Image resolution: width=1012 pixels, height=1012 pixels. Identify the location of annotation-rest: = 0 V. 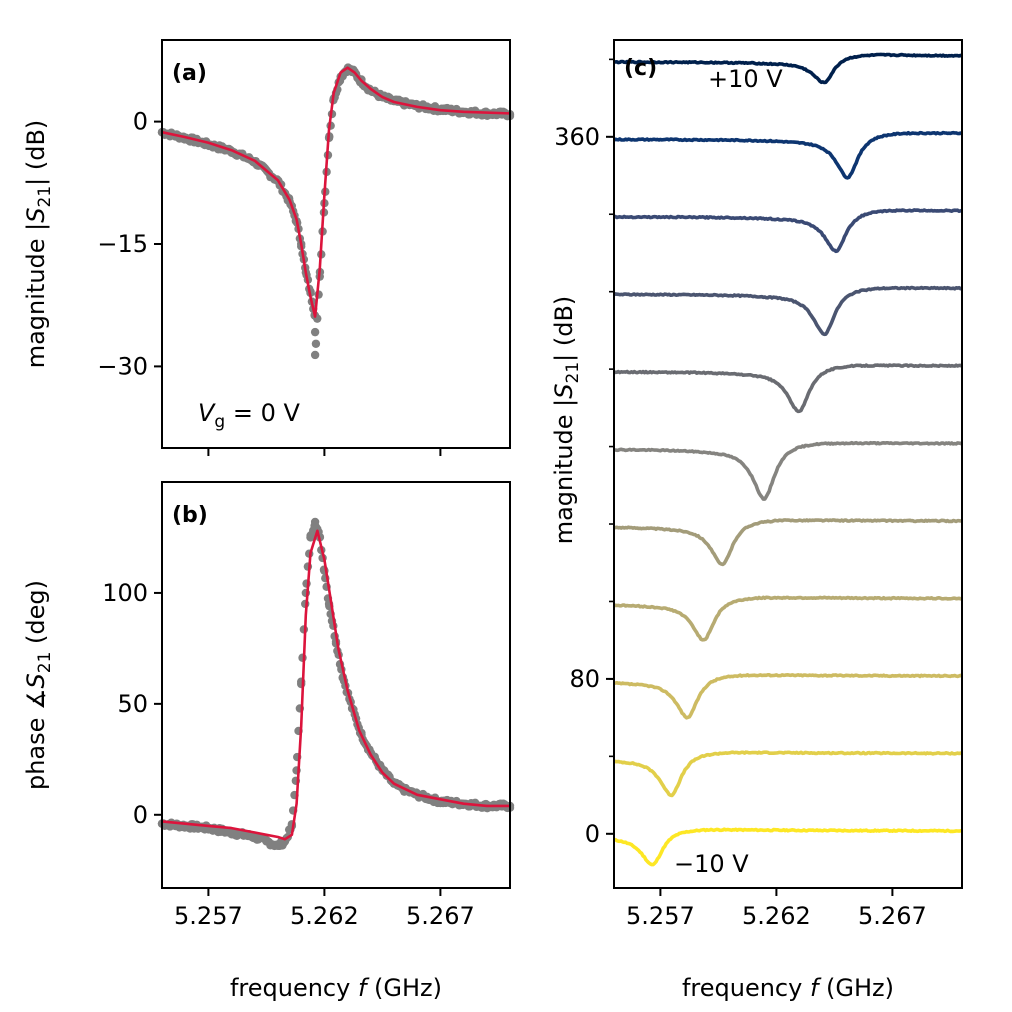
(262, 413).